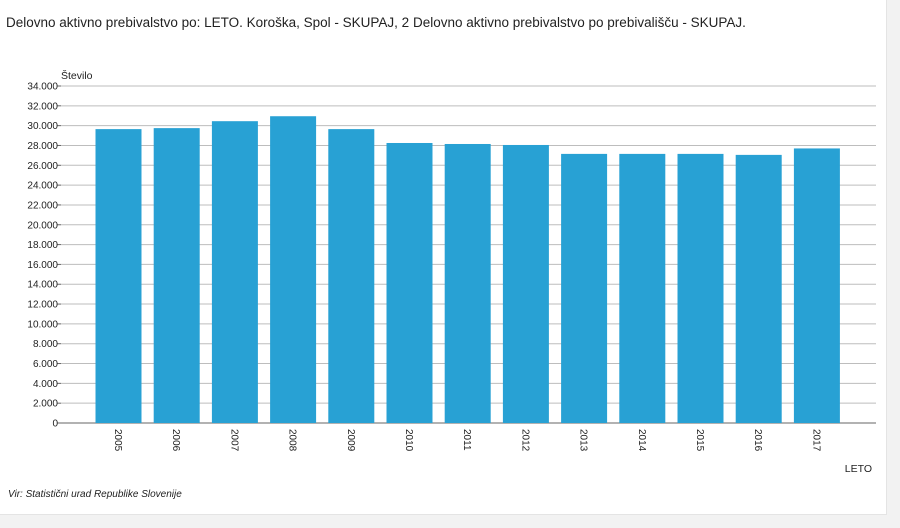  I want to click on bar-2015, so click(700, 288).